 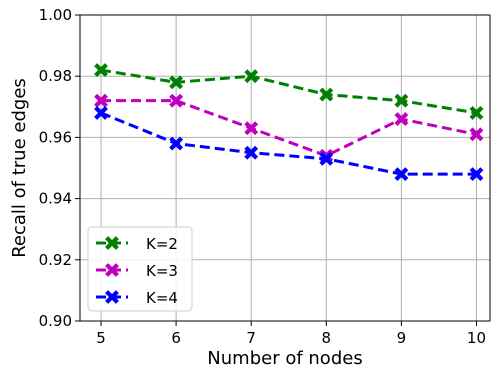 I want to click on y-tick-label: 0.96, so click(x=55, y=137).